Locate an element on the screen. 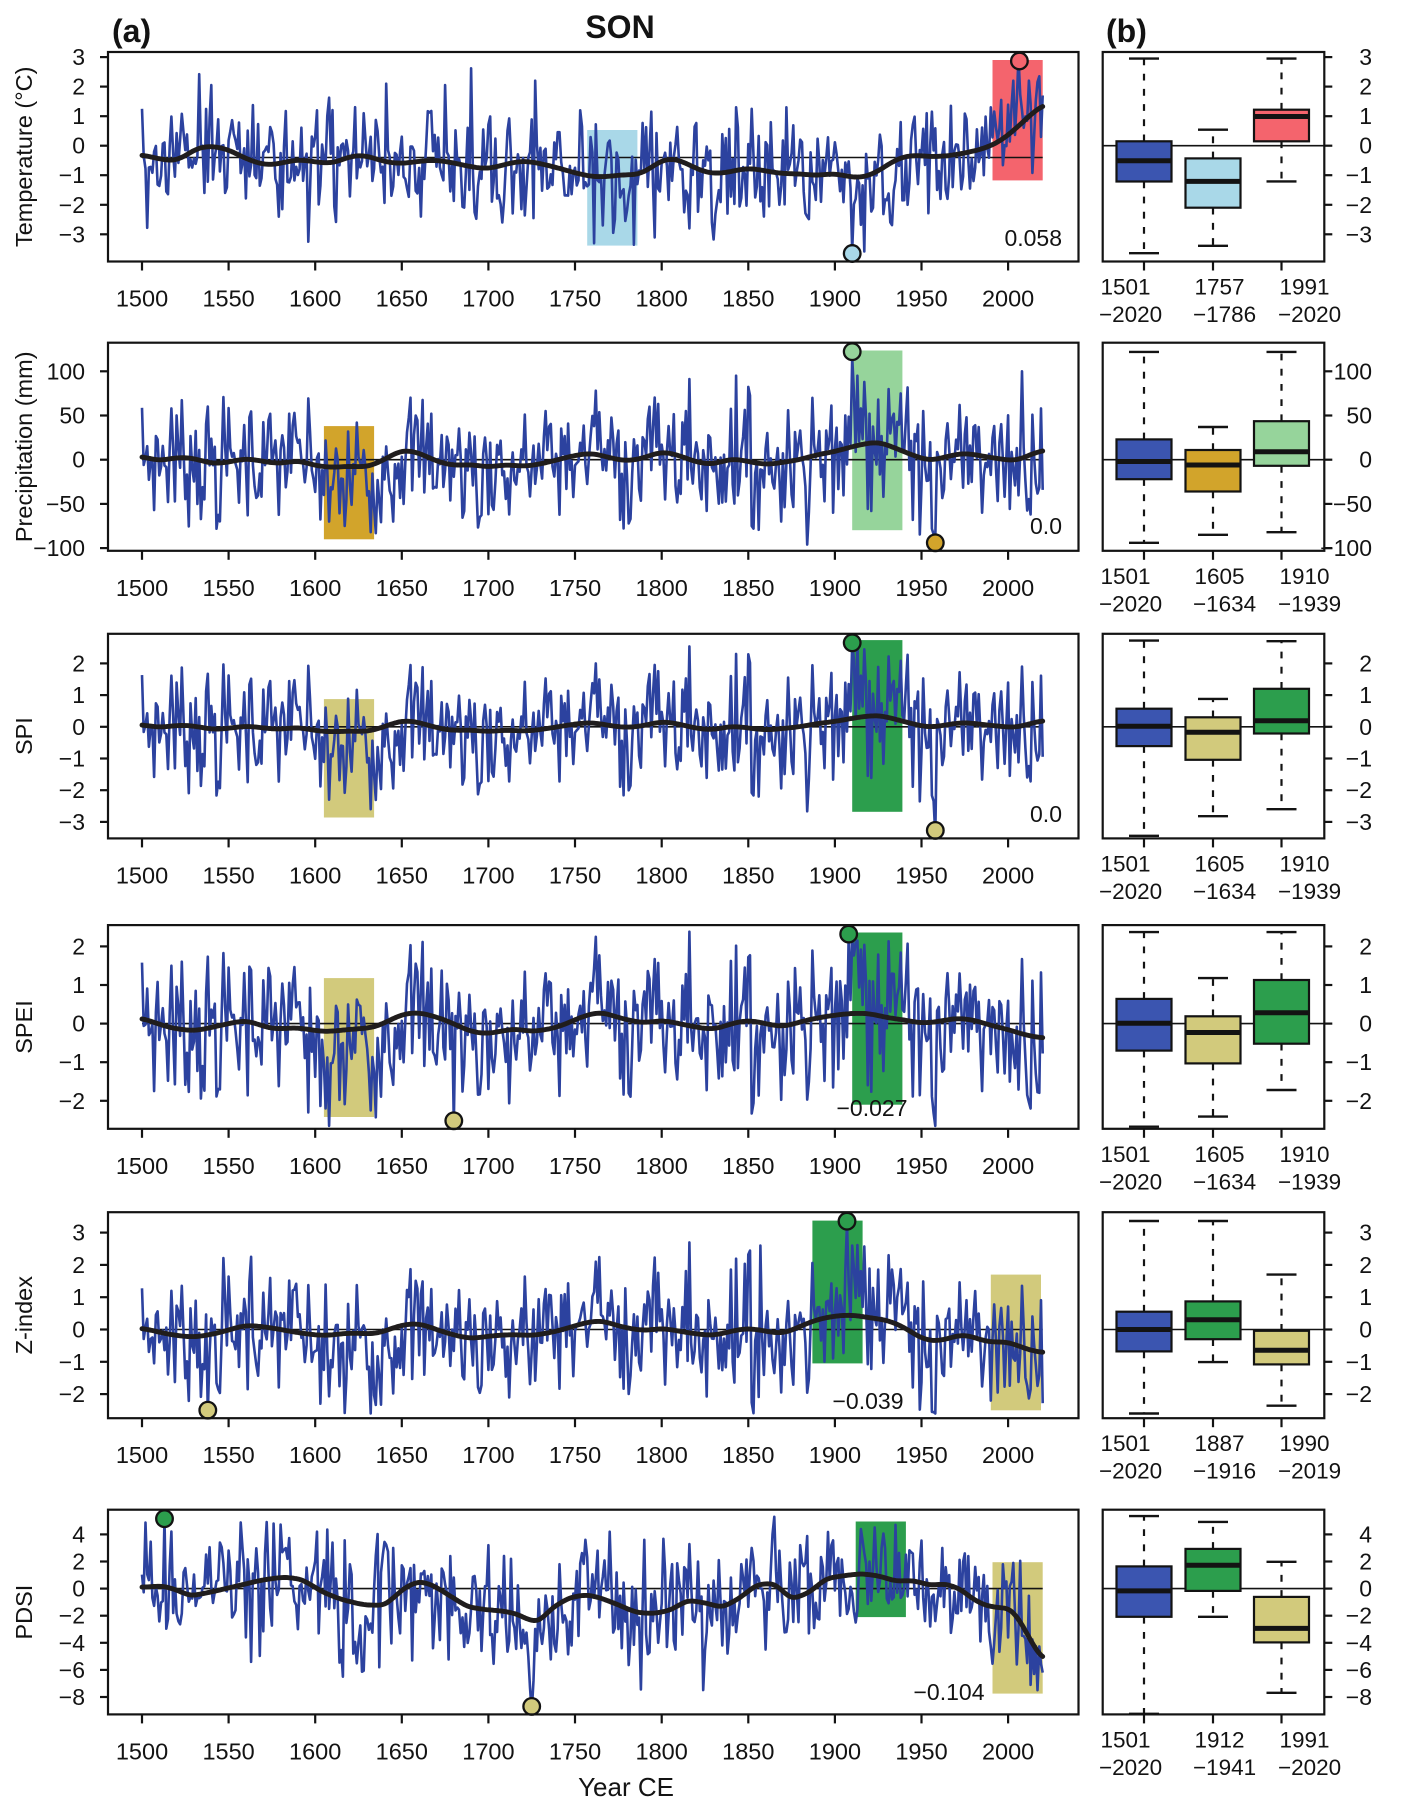  svg-text: 1757 is located at coordinates (1220, 287).